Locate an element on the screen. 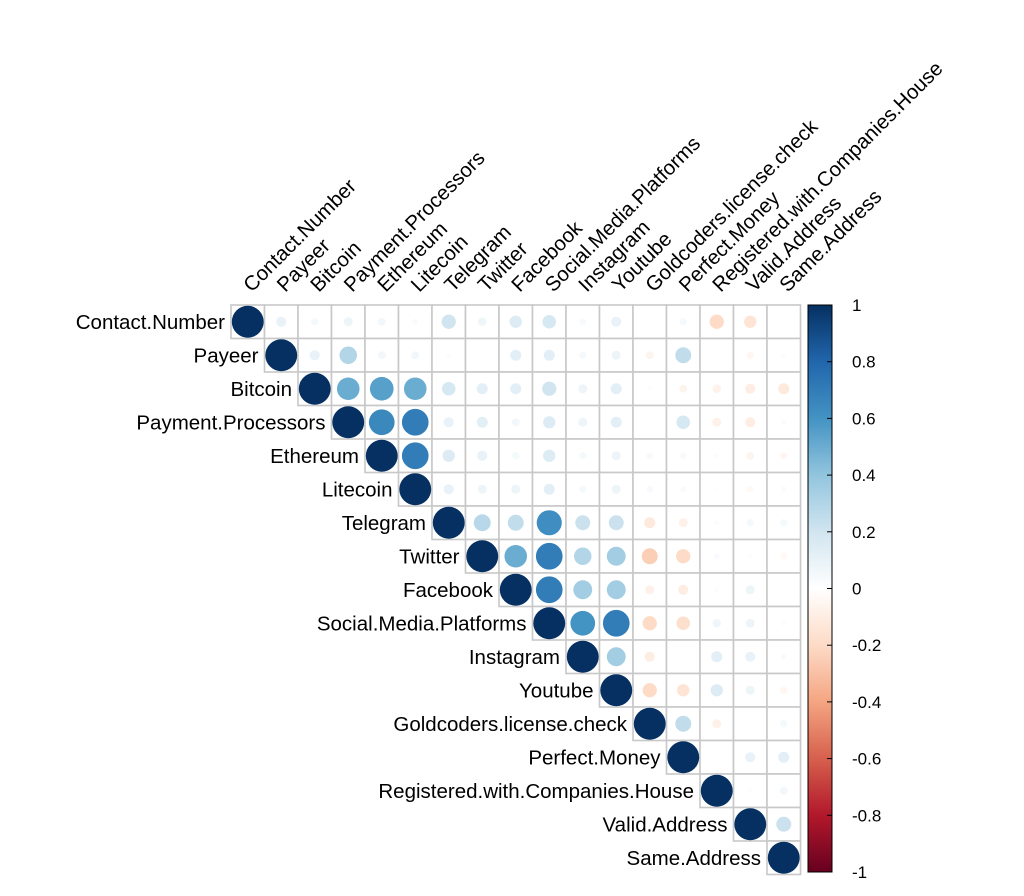 This screenshot has height=896, width=1024. corr-circle-Contact.Number-Ethereum is located at coordinates (381, 321).